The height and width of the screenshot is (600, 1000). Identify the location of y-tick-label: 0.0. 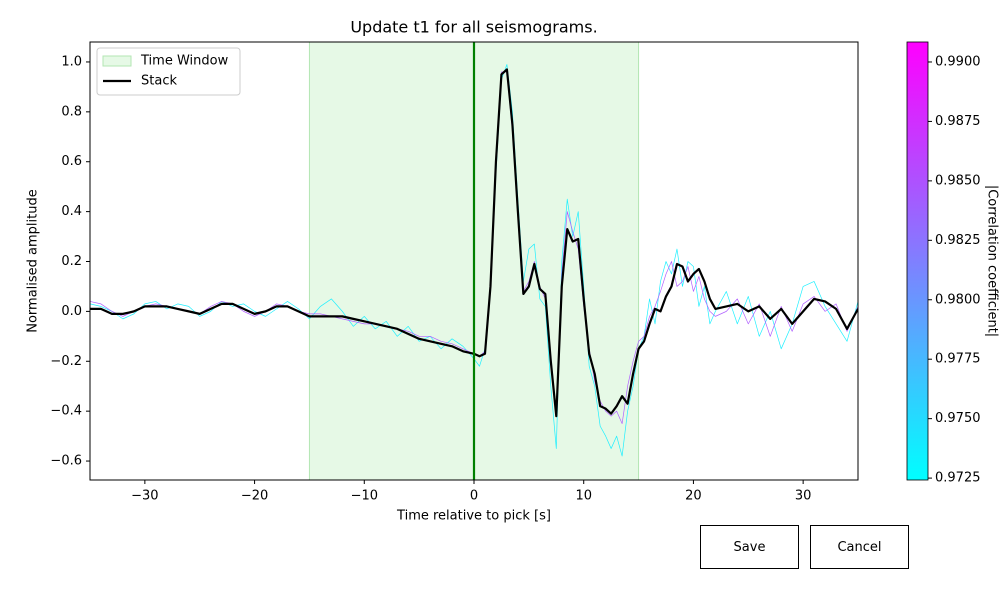
(71, 311).